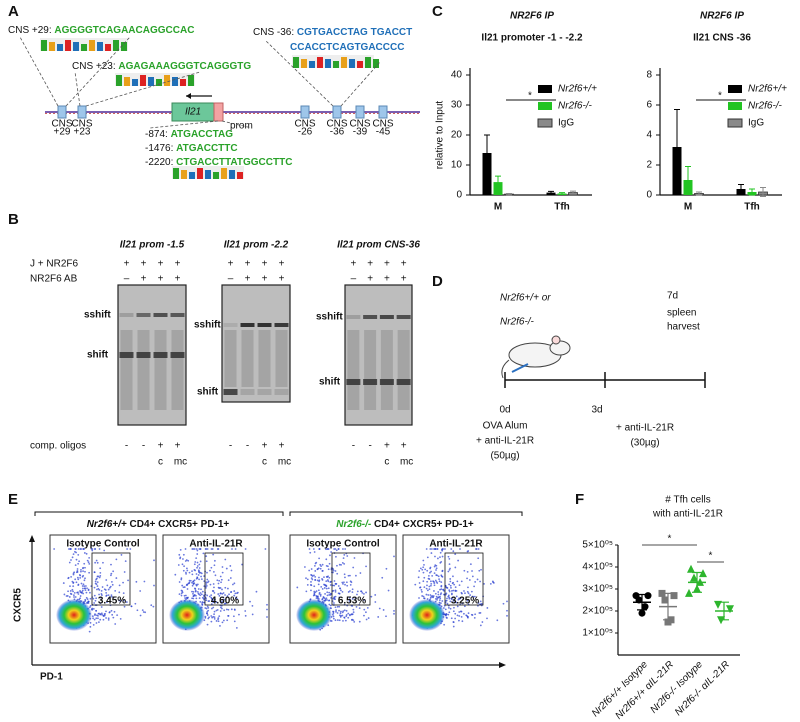  I want to click on legend-label: IgG, so click(756, 123).